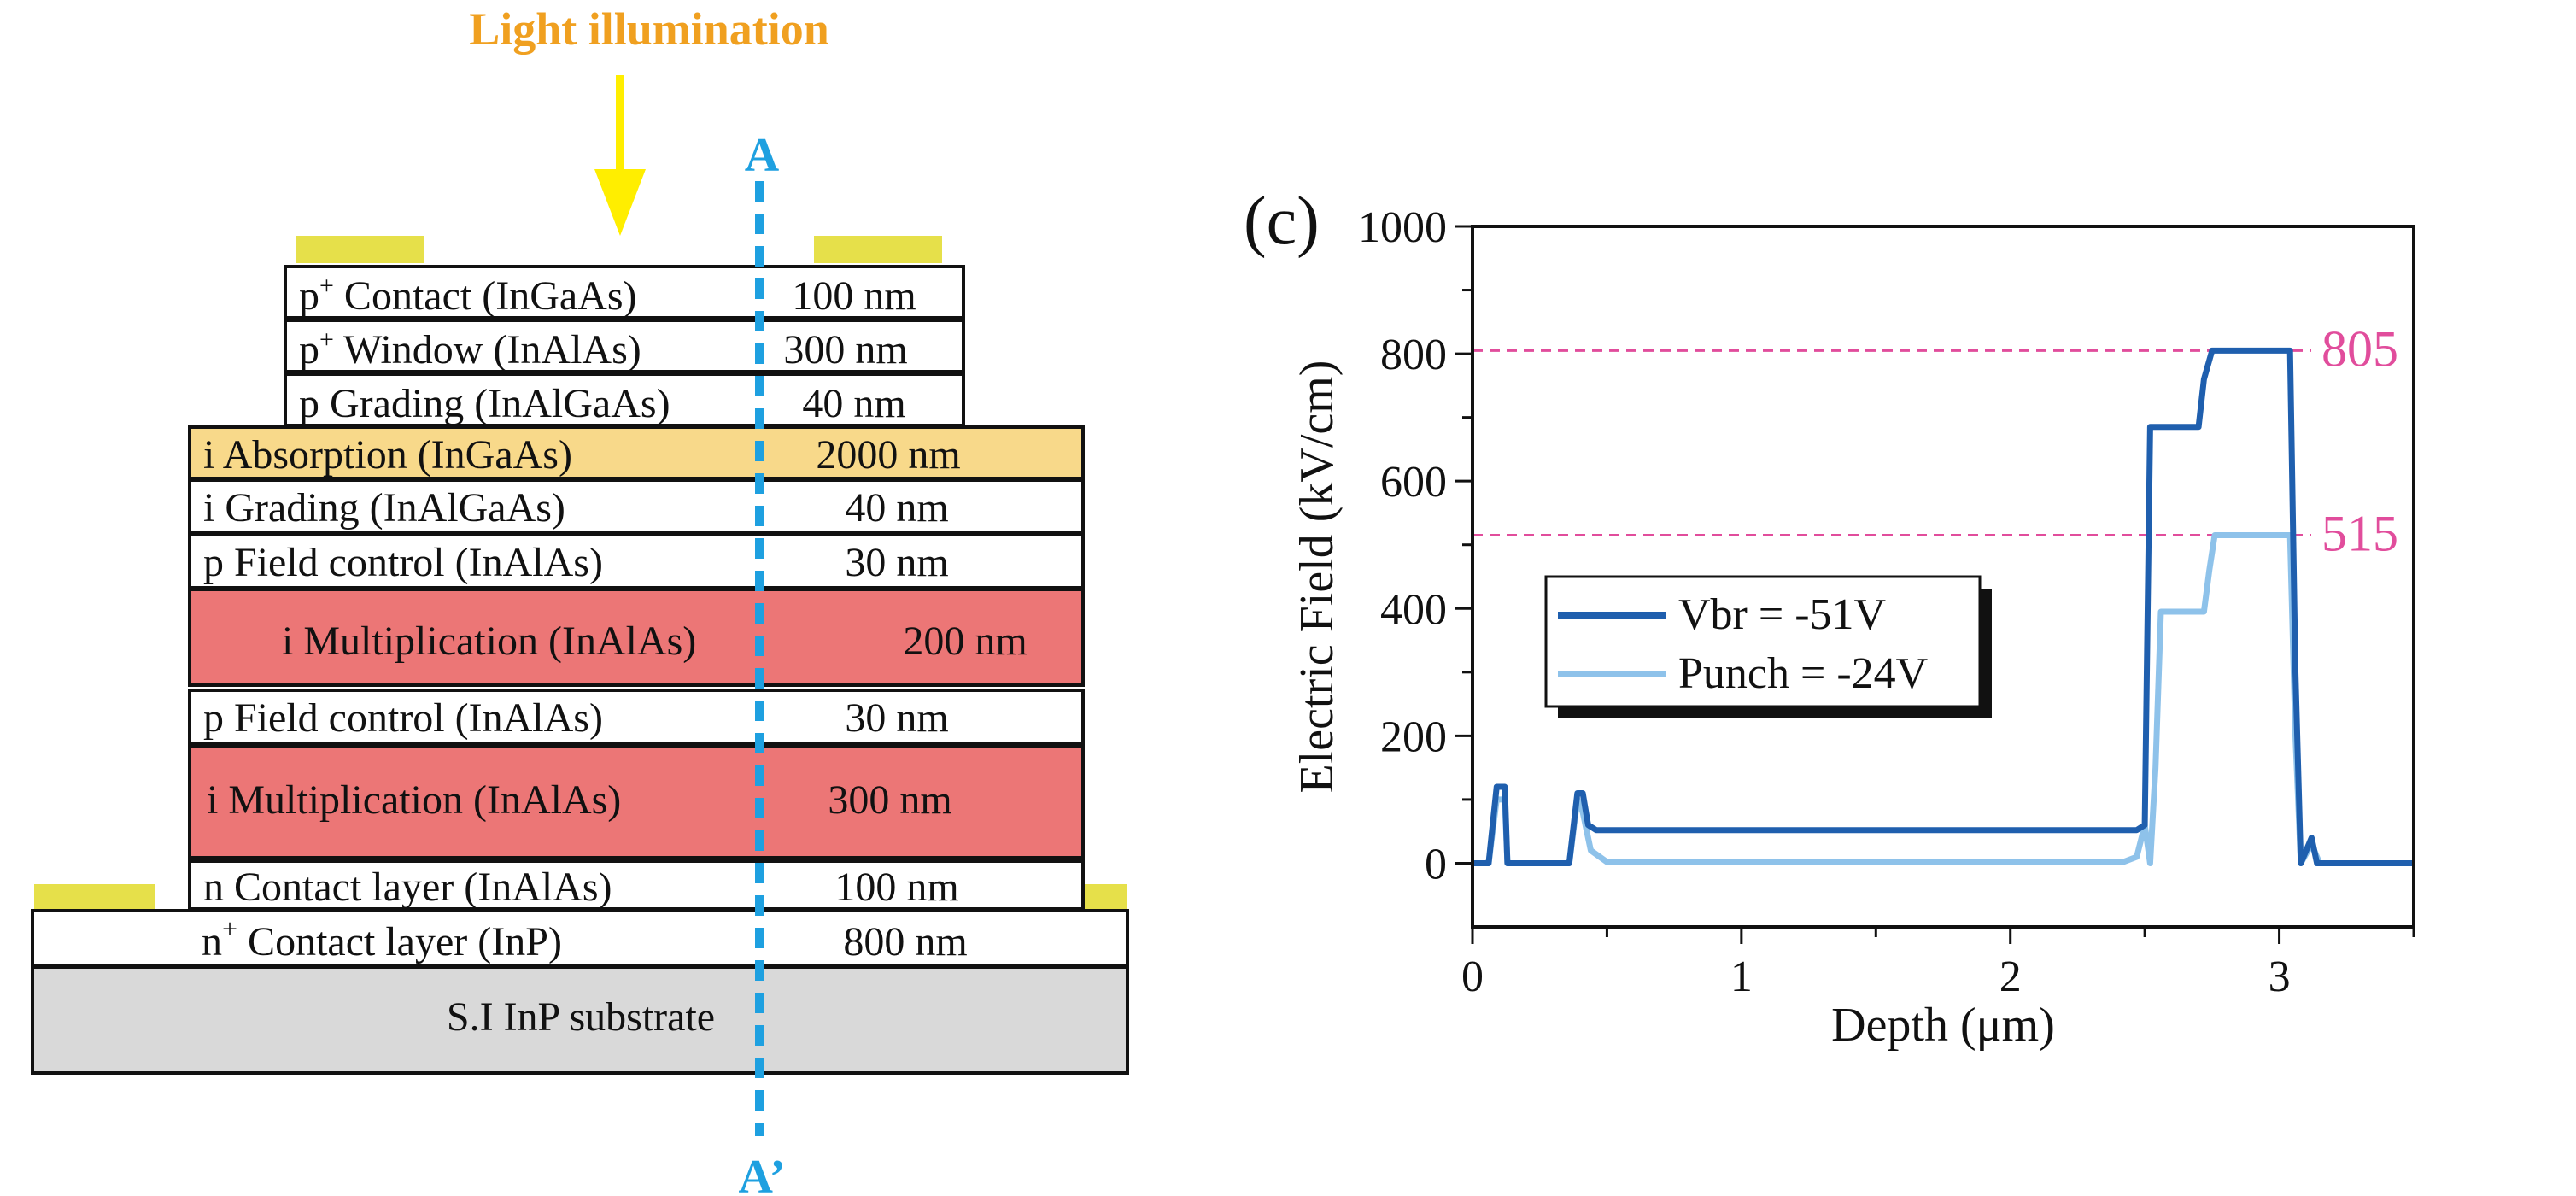 The height and width of the screenshot is (1196, 2576). I want to click on light-illumination-label: Light illumination, so click(649, 29).